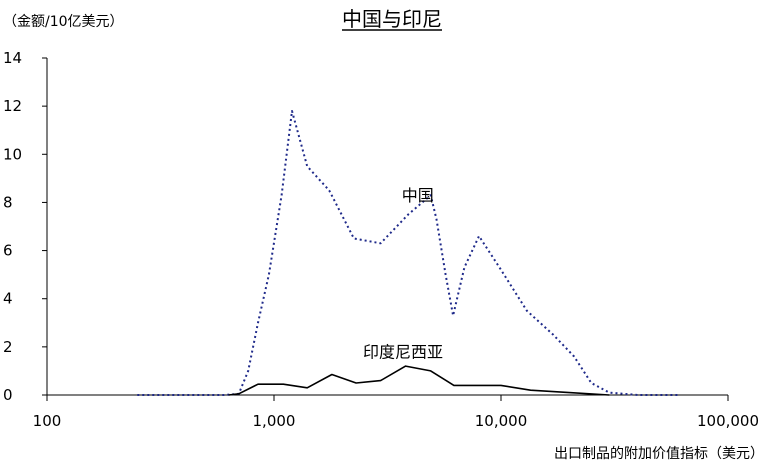 This screenshot has width=768, height=466. I want to click on x-tick-label: 1,000, so click(274, 421).